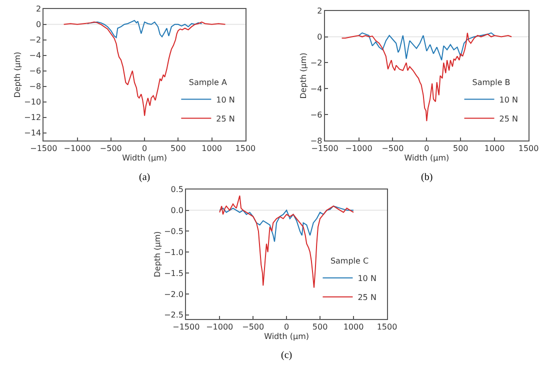 The width and height of the screenshot is (550, 367). What do you see at coordinates (33, 102) in the screenshot?
I see `y-tick-label: −10` at bounding box center [33, 102].